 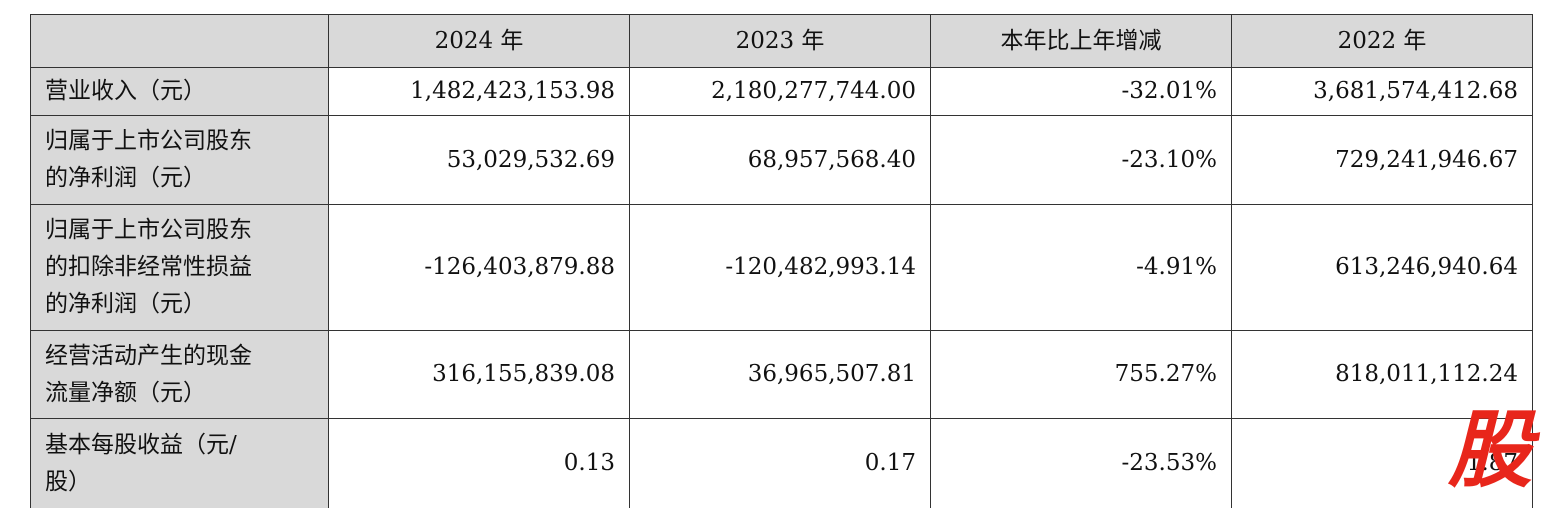 What do you see at coordinates (68, 481) in the screenshot?
I see `label-line: 股）` at bounding box center [68, 481].